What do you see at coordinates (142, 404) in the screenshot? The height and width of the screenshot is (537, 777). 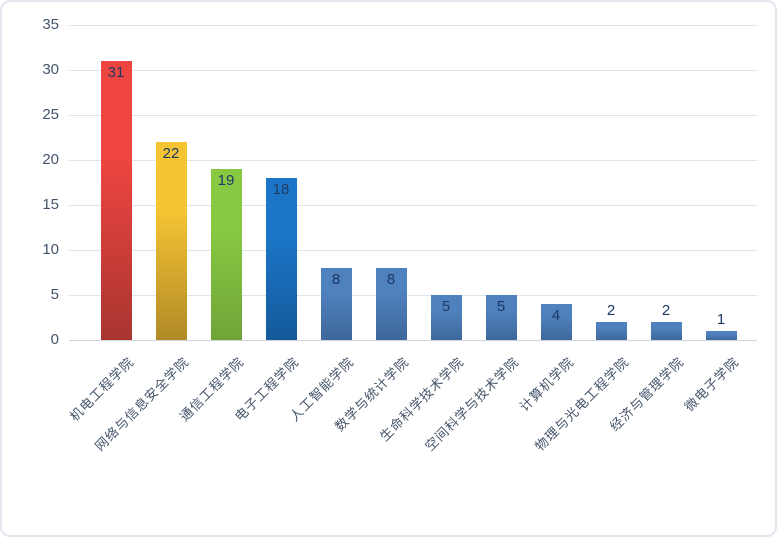 I see `x-axis-category-label: 网络与信息安全学院` at bounding box center [142, 404].